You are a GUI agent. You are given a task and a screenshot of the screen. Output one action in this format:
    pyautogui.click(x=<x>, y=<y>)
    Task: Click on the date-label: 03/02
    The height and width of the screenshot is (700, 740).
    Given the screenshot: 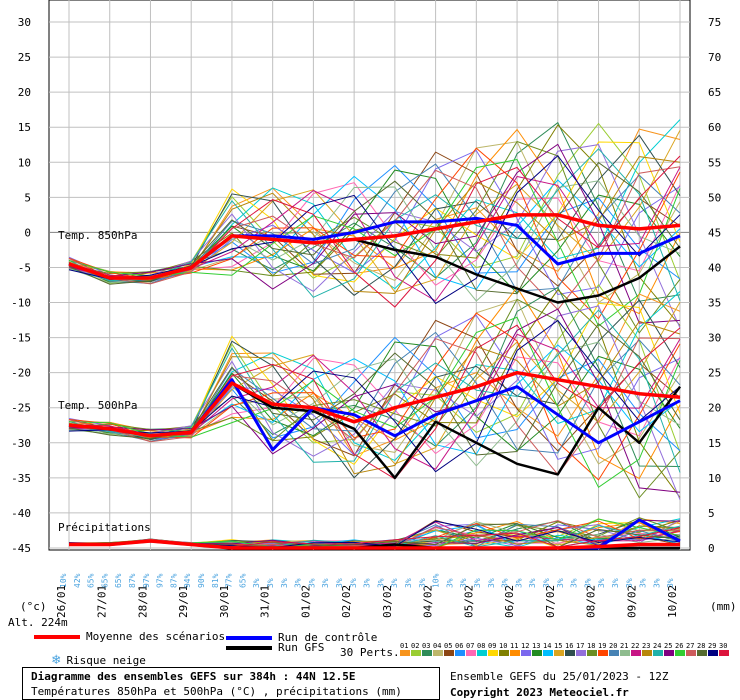 What is the action you would take?
    pyautogui.click(x=387, y=601)
    